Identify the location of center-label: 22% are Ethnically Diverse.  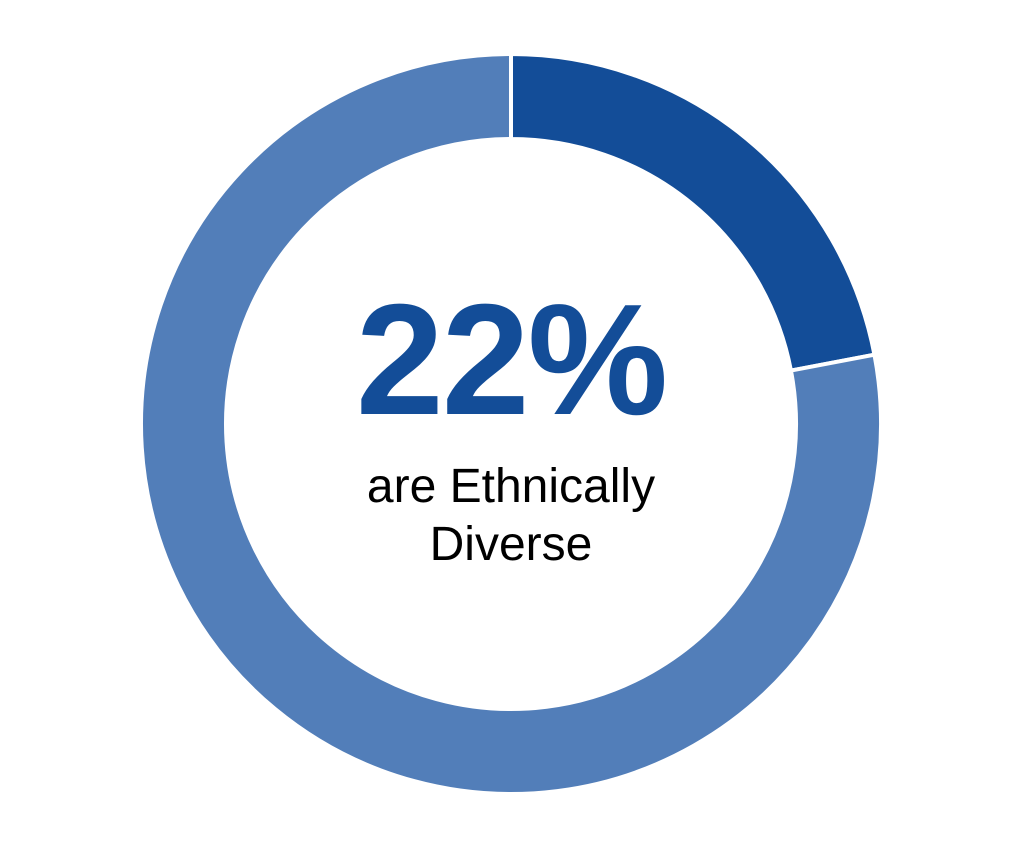
(511, 427).